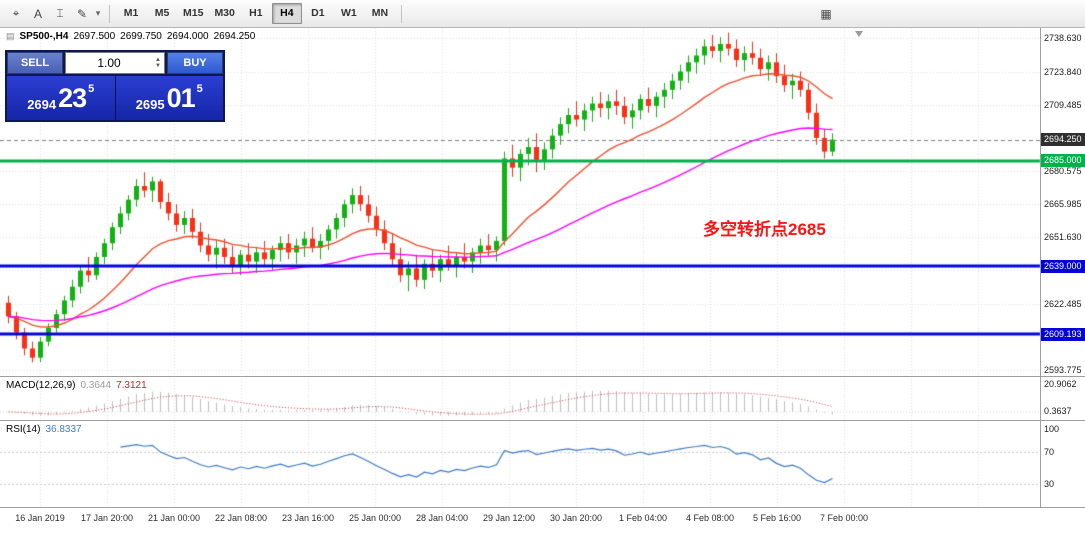  What do you see at coordinates (1049, 483) in the screenshot?
I see `rsi-axis-label: 30` at bounding box center [1049, 483].